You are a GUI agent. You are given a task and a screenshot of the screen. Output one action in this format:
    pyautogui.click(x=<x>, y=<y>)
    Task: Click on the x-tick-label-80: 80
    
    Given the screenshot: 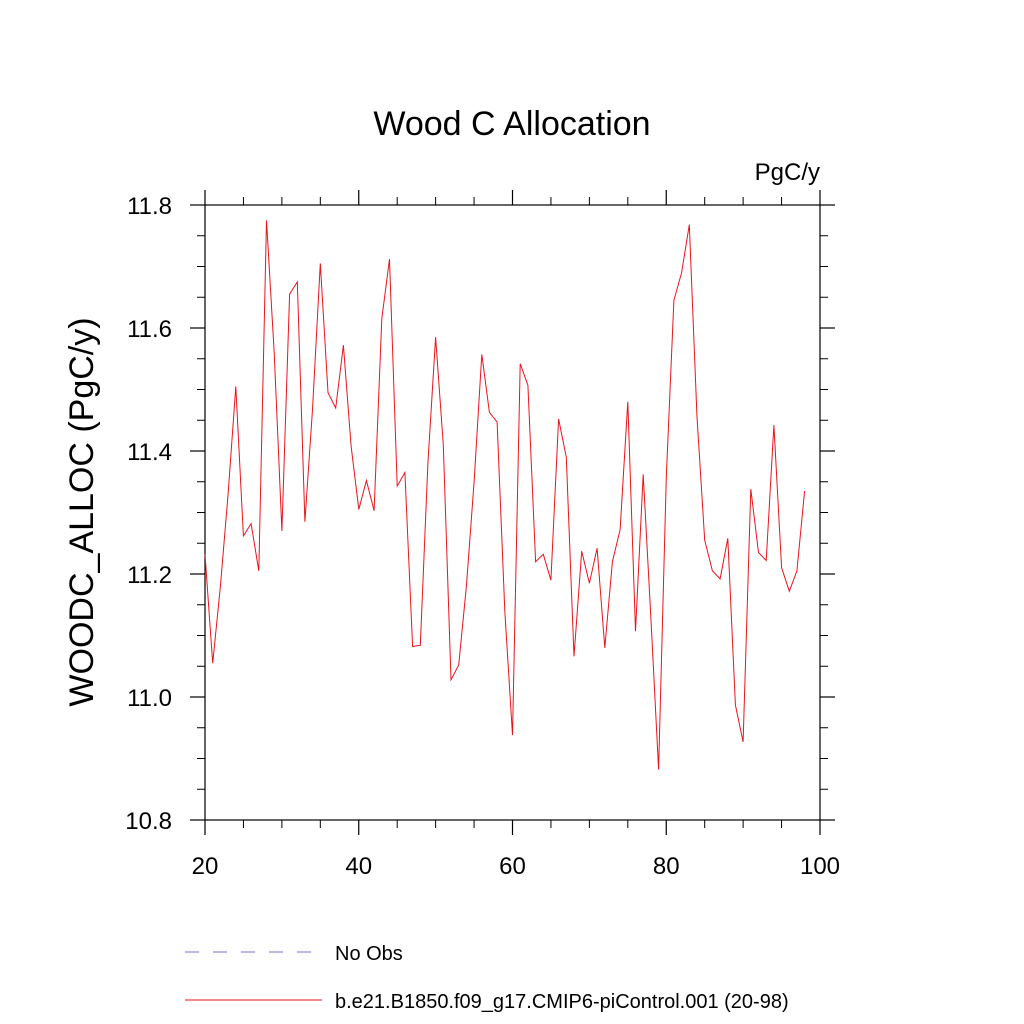 What is the action you would take?
    pyautogui.click(x=666, y=866)
    